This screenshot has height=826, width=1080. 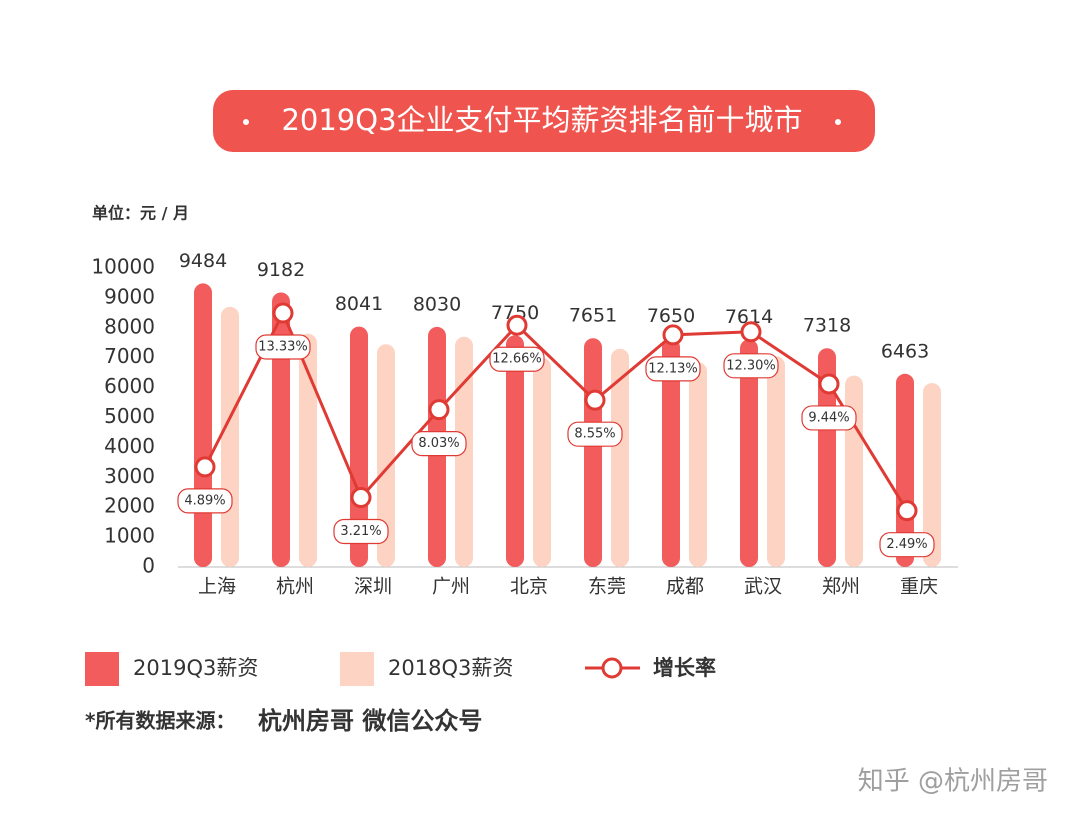 I want to click on value-label: 13.33%, so click(x=283, y=347).